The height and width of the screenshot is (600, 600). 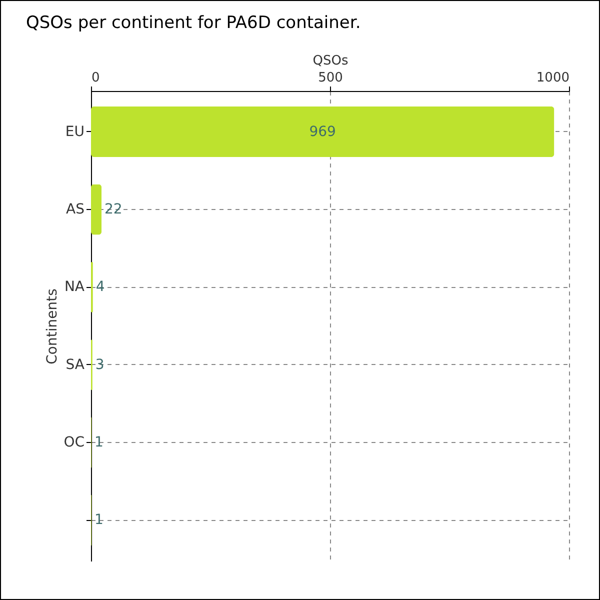 I want to click on y-tick-label: NA, so click(x=74, y=287).